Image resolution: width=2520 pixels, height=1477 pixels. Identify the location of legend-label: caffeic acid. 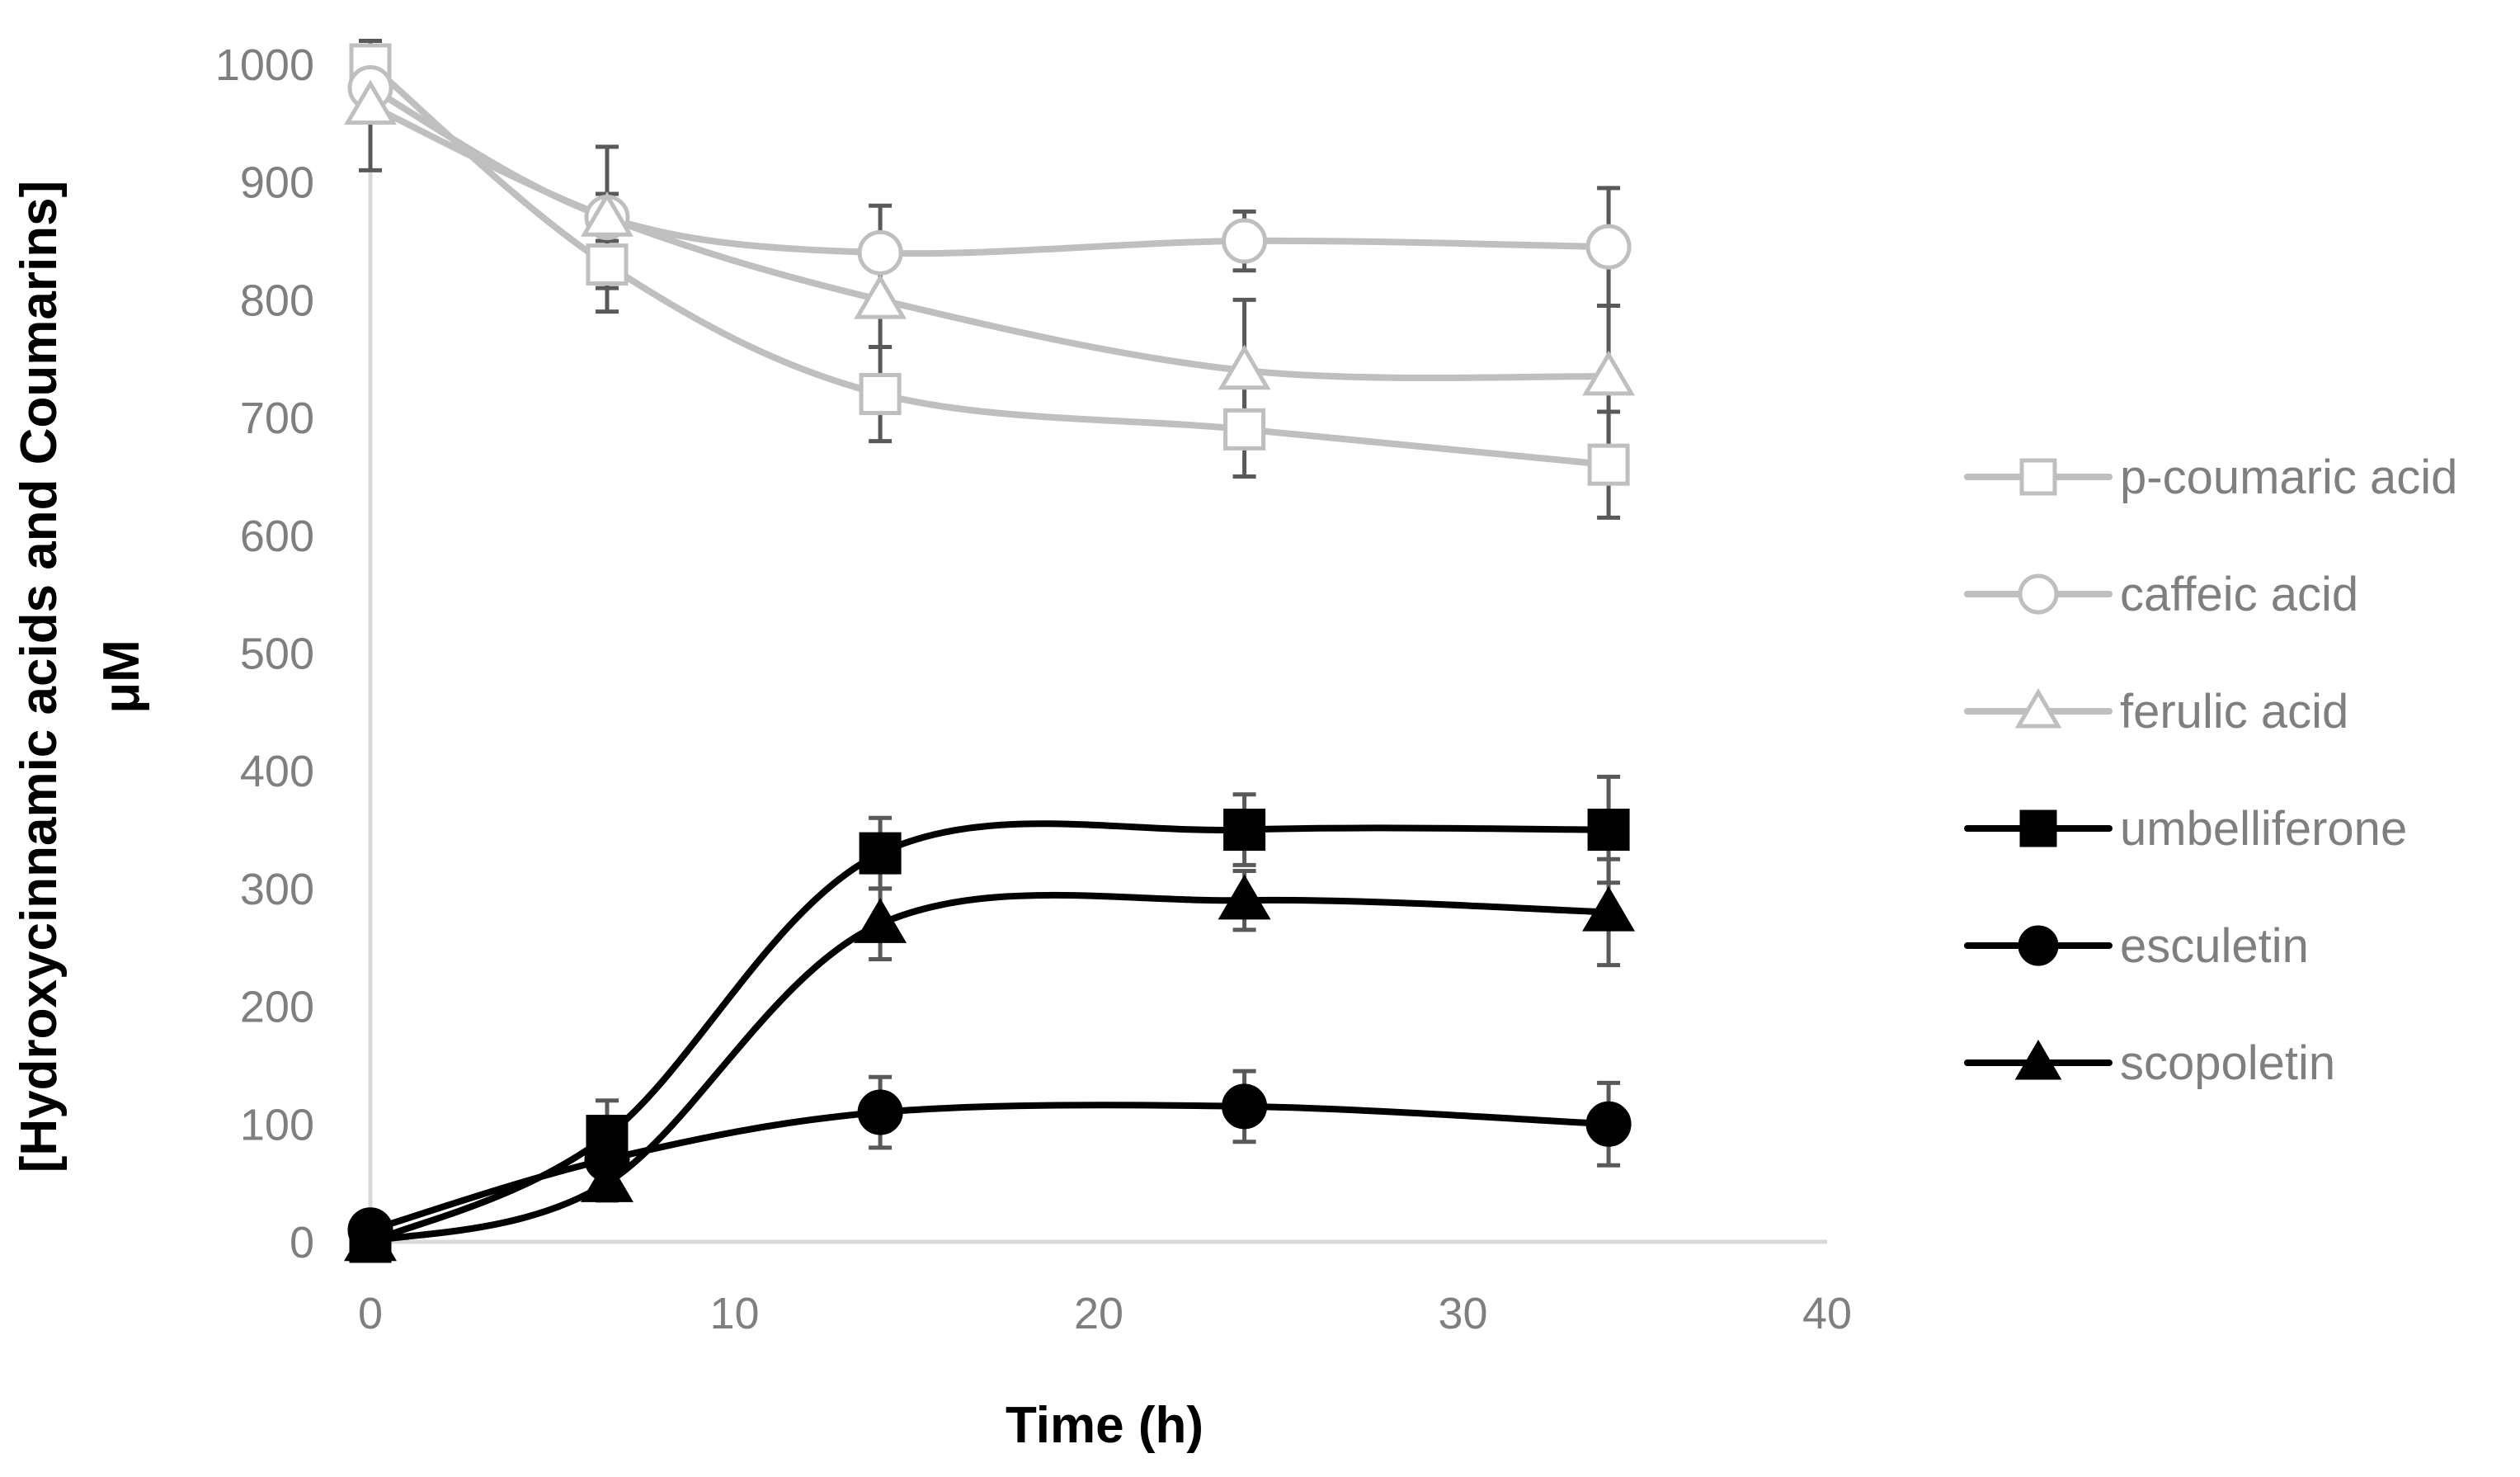
(2239, 595).